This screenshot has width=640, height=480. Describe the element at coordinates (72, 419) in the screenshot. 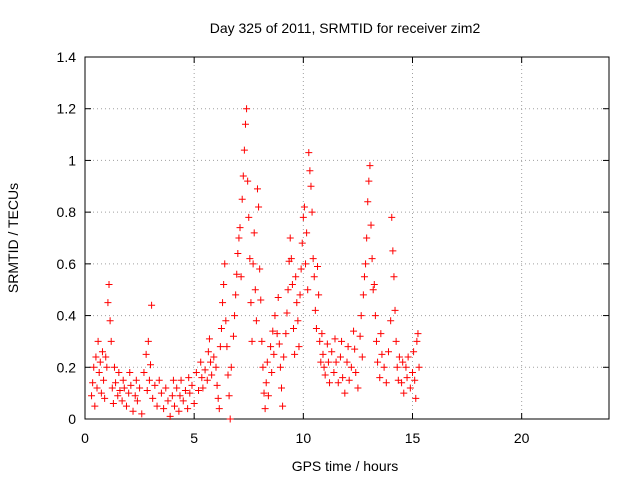

I see `y-tick-label: 0` at that location.